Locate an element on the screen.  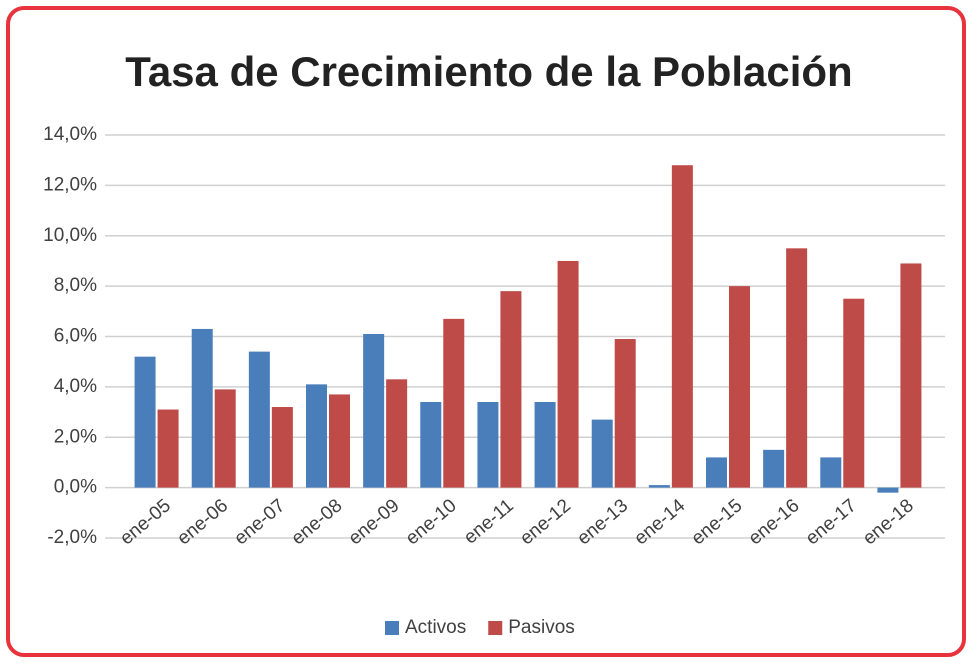
x-tick-label: ene-07 is located at coordinates (259, 522).